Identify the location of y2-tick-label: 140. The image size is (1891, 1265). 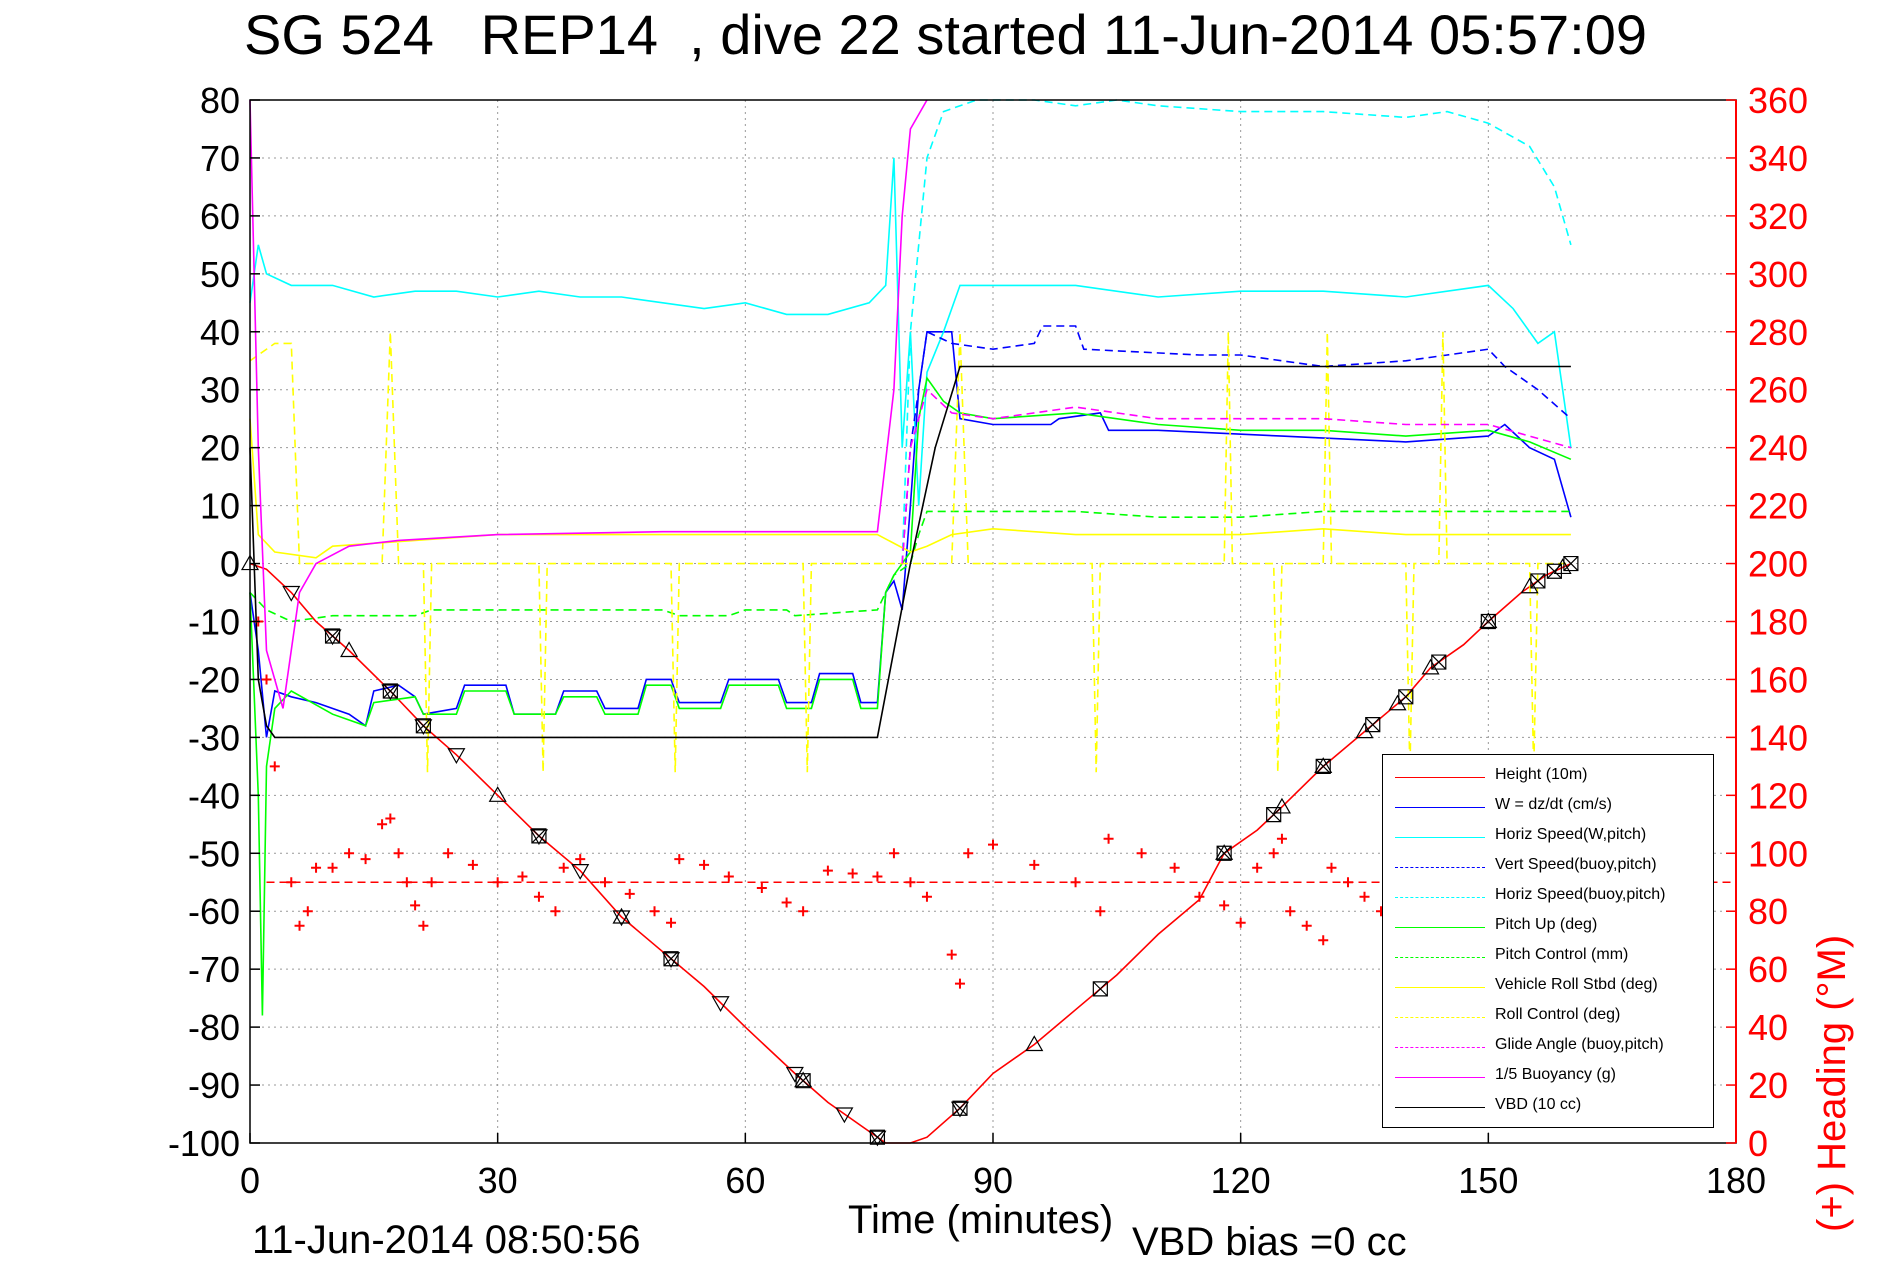
(1778, 737).